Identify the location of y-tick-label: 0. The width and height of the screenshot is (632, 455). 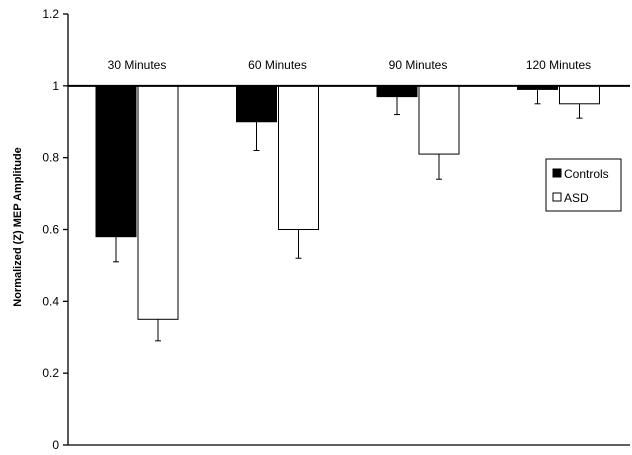
(55, 445).